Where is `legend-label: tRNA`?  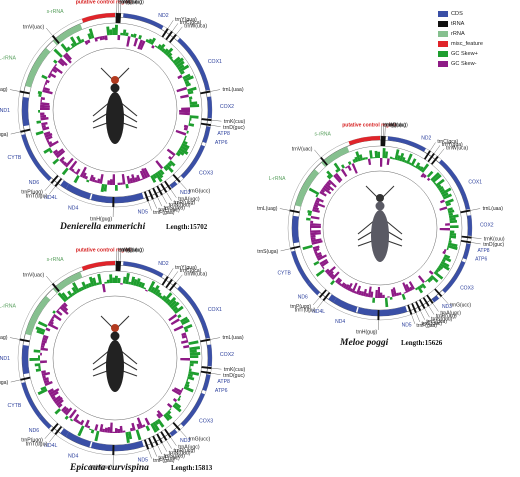 legend-label: tRNA is located at coordinates (458, 23).